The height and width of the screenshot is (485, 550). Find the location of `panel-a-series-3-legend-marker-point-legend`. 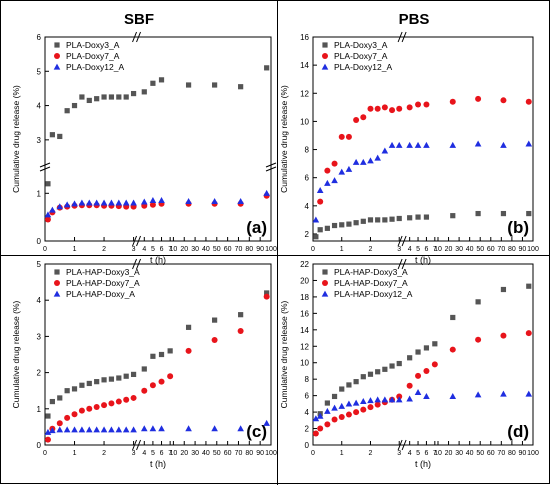

panel-a-series-3-legend-marker-point-legend is located at coordinates (57, 66).